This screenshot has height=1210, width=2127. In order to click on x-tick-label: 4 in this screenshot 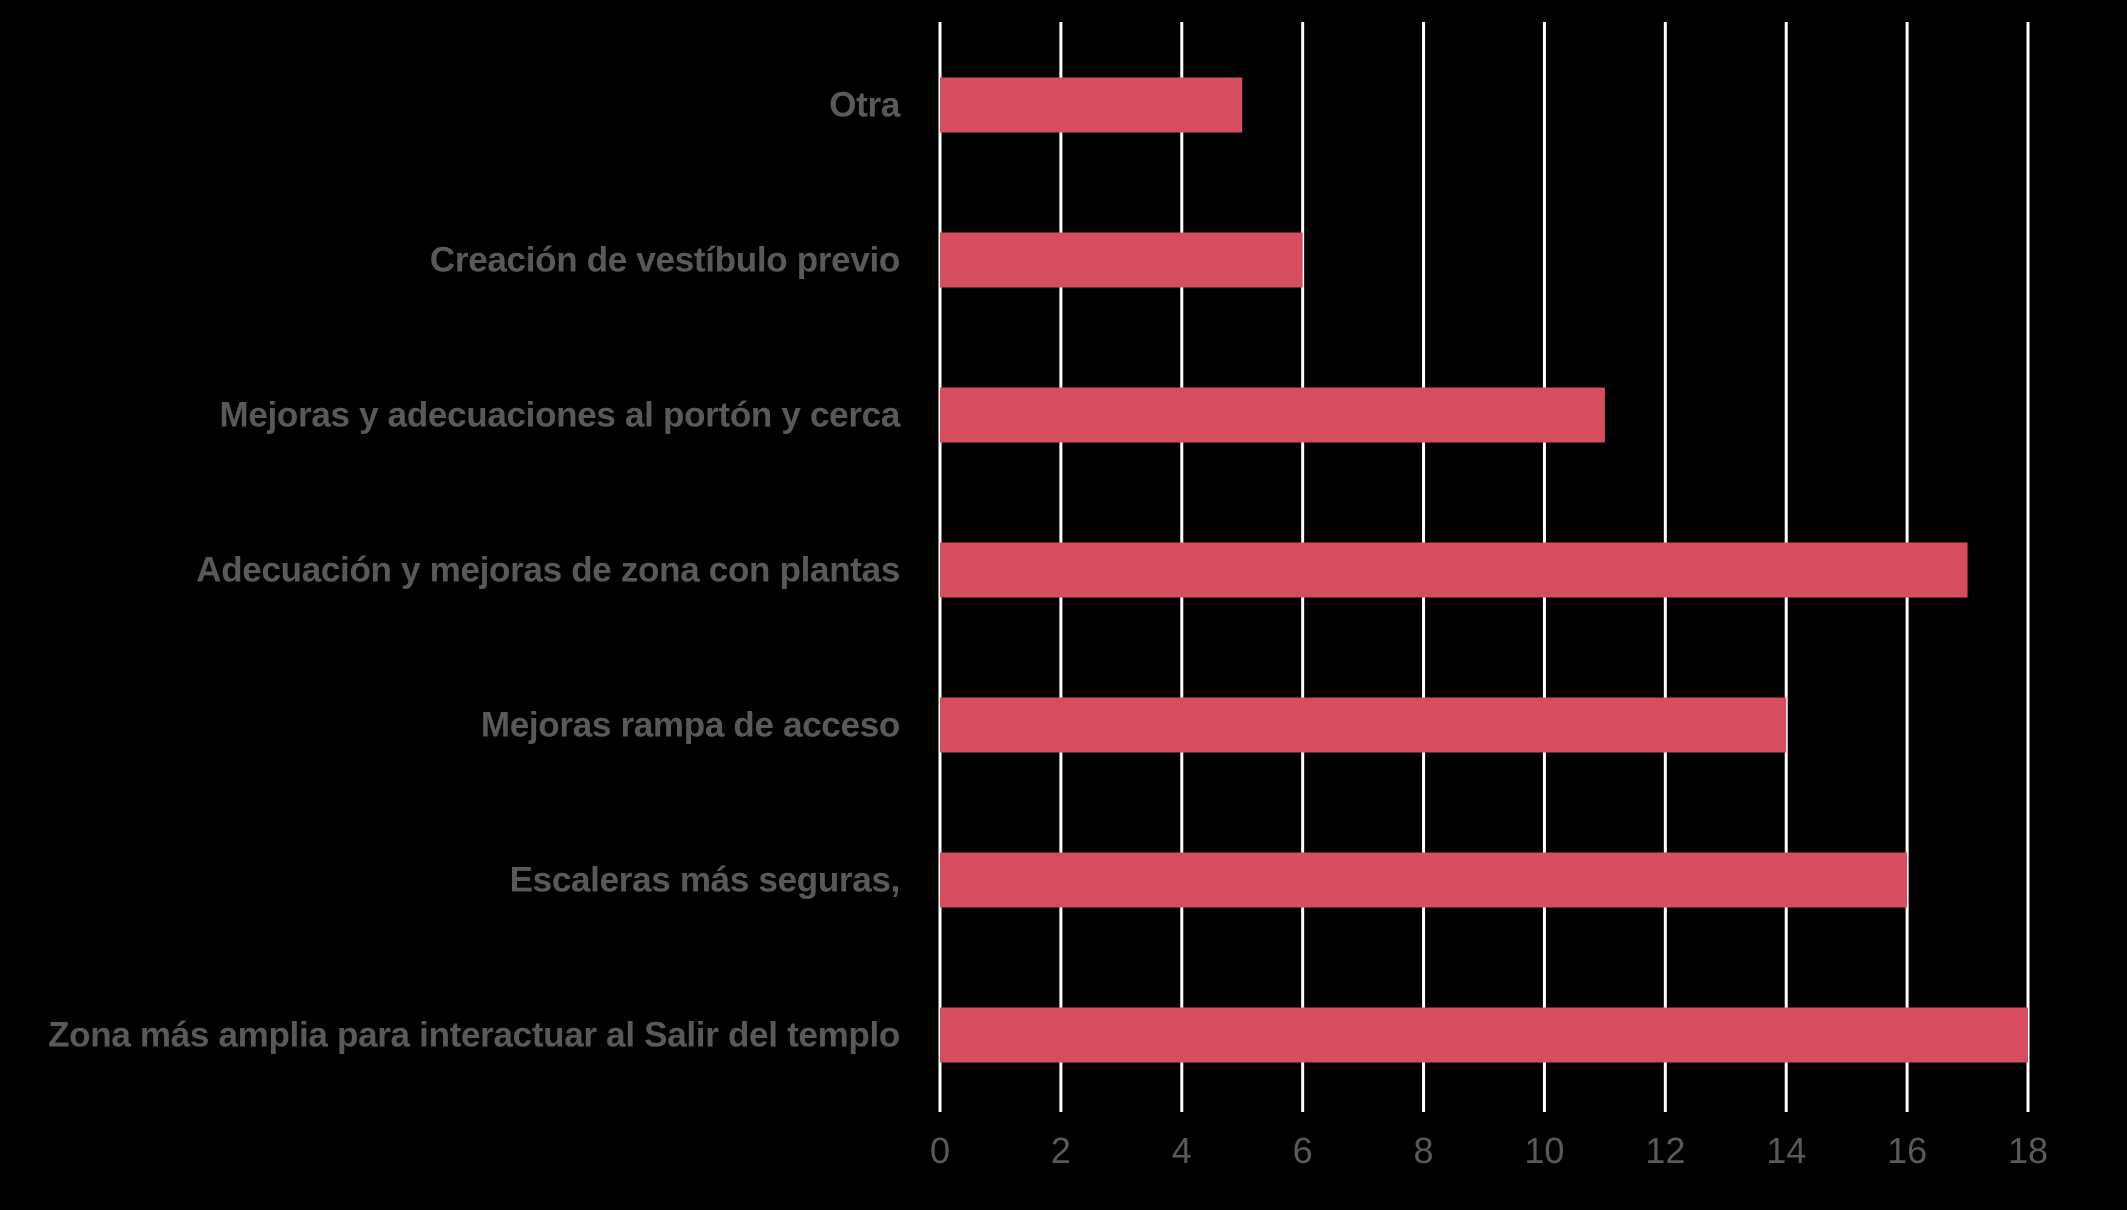, I will do `click(1182, 1150)`.